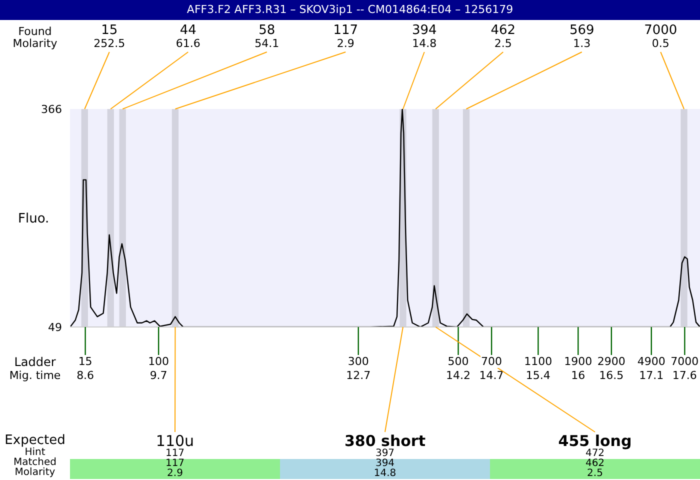 This screenshot has width=700, height=480. I want to click on x-tick-label: 9.7, so click(159, 375).